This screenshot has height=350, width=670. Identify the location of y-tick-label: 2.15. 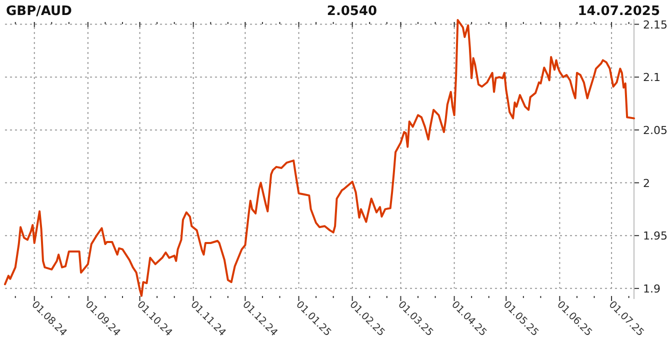
(655, 25).